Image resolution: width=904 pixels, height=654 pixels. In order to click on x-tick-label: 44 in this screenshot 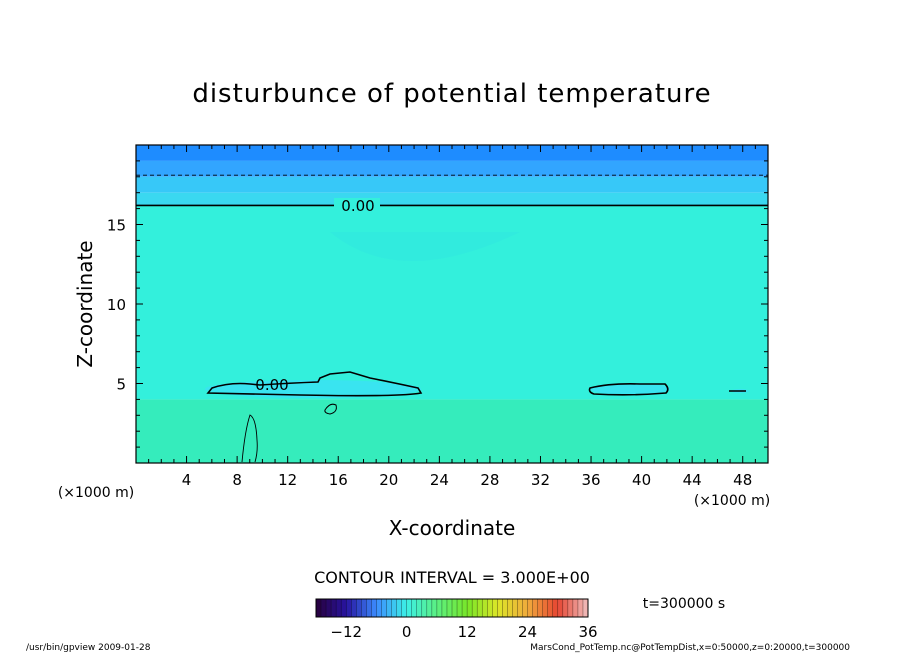, I will do `click(692, 480)`.